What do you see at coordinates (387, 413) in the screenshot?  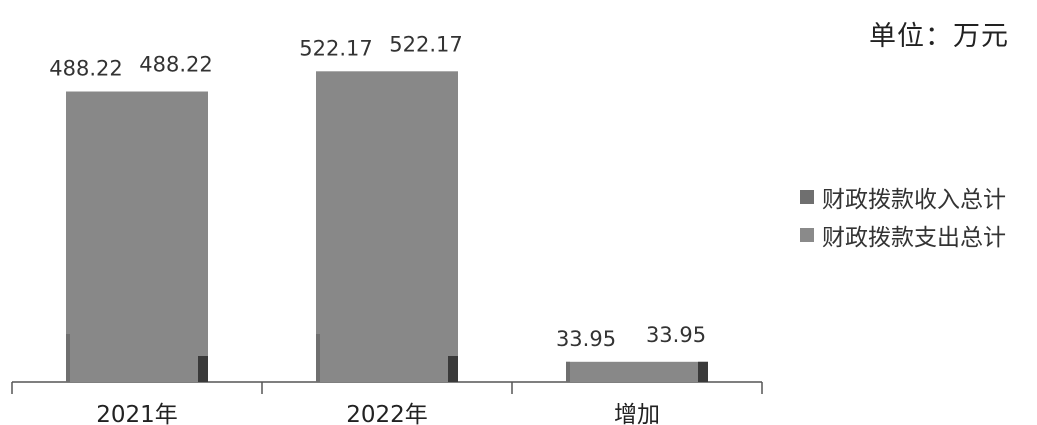 I see `x-tick-label: 2022年` at bounding box center [387, 413].